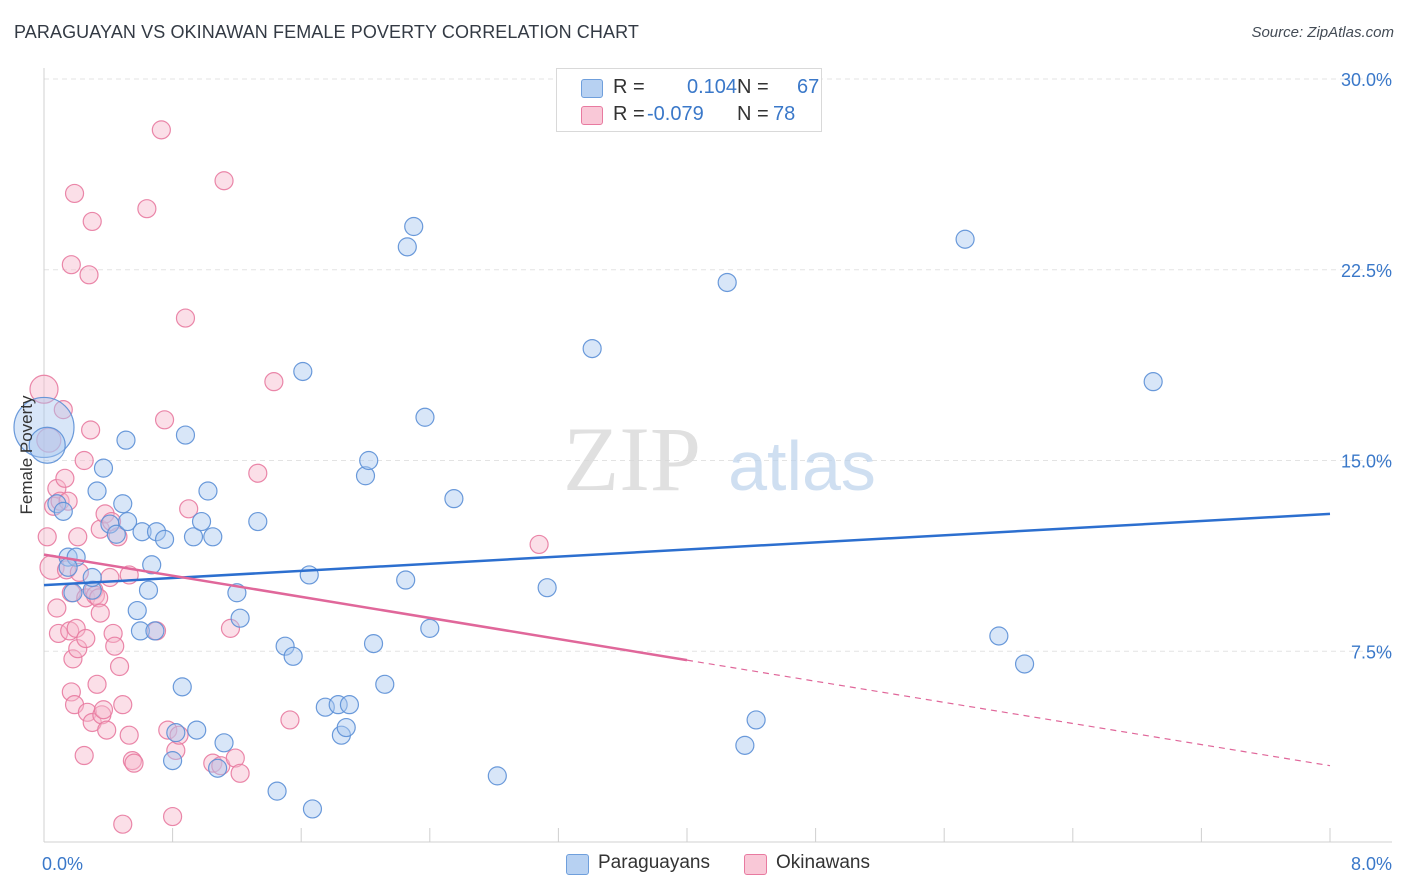  What do you see at coordinates (592, 88) in the screenshot?
I see `legend-swatch-blue` at bounding box center [592, 88].